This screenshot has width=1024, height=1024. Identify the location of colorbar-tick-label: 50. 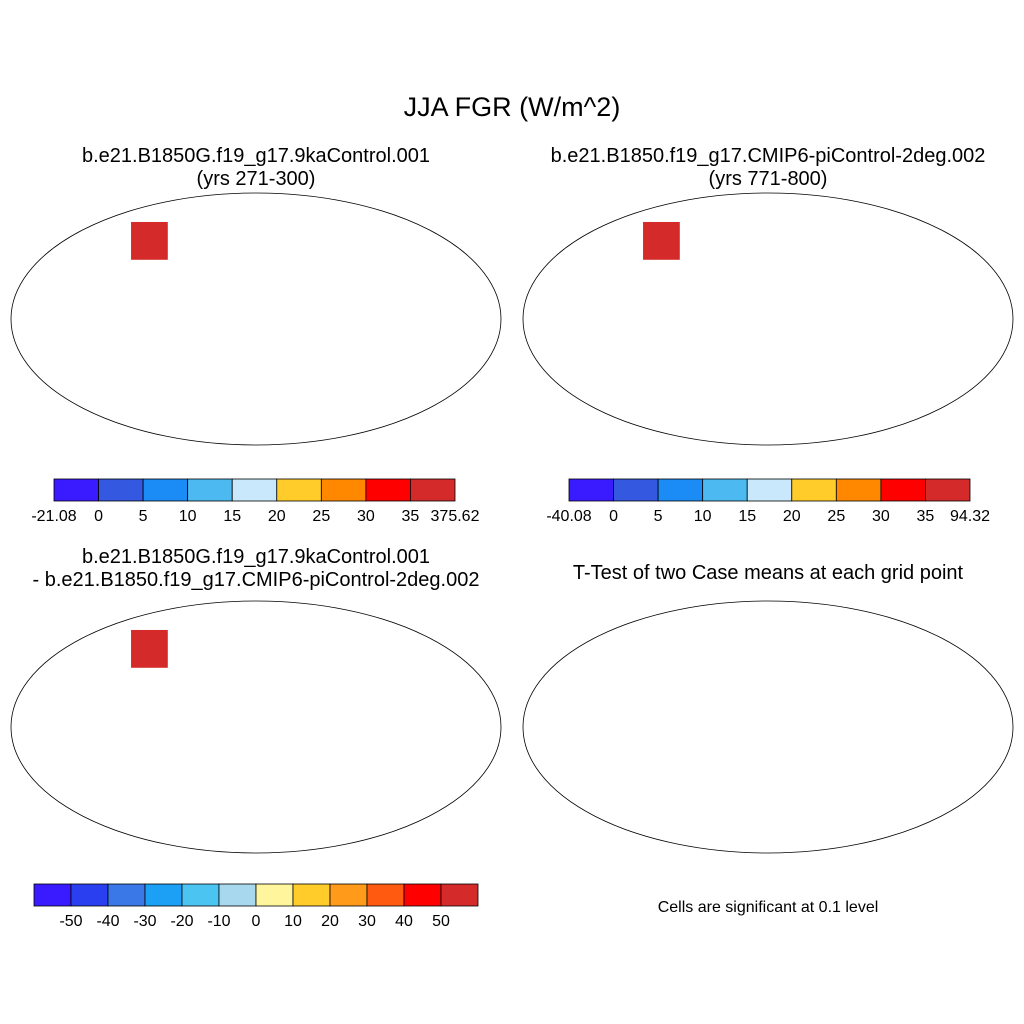
(441, 921).